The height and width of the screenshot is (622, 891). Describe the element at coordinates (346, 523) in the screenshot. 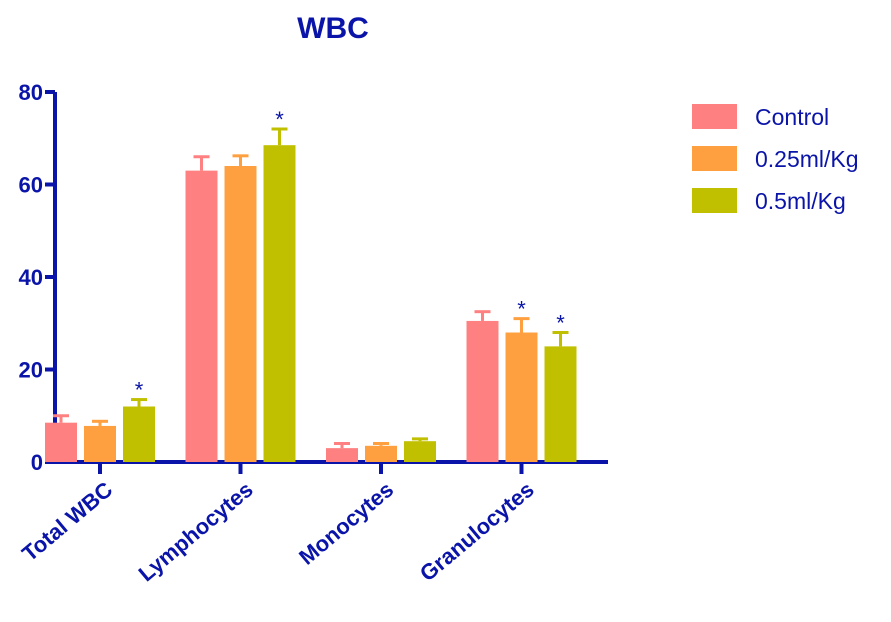

I see `x-category-label: Monocytes` at that location.